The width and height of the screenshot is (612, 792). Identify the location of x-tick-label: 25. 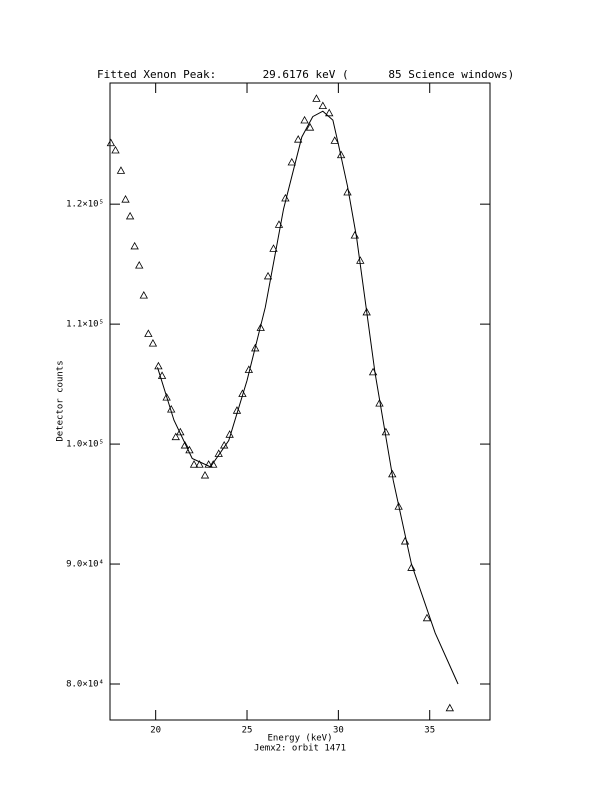
(247, 731).